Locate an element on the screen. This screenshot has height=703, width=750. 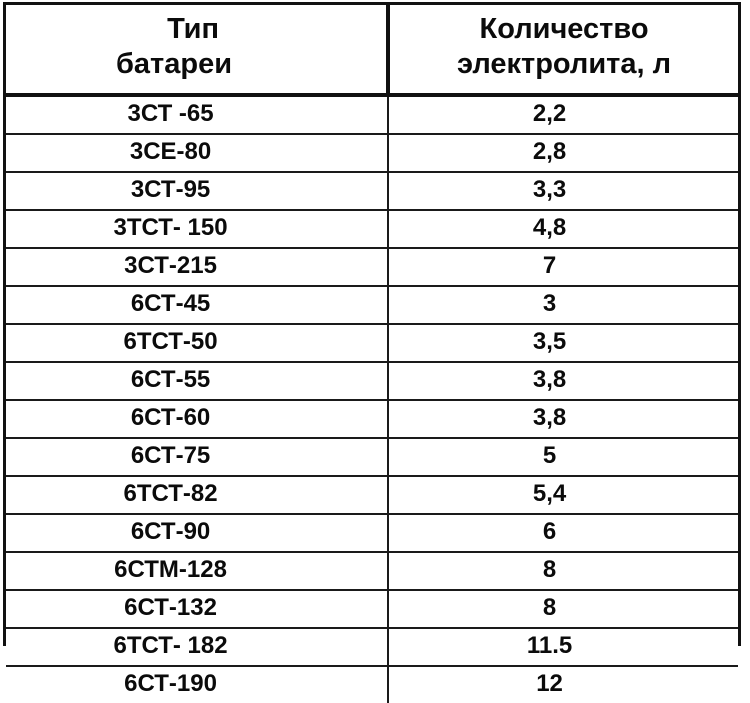
column-header-electrolyte-amount: Количество электролита, л is located at coordinates (563, 51).